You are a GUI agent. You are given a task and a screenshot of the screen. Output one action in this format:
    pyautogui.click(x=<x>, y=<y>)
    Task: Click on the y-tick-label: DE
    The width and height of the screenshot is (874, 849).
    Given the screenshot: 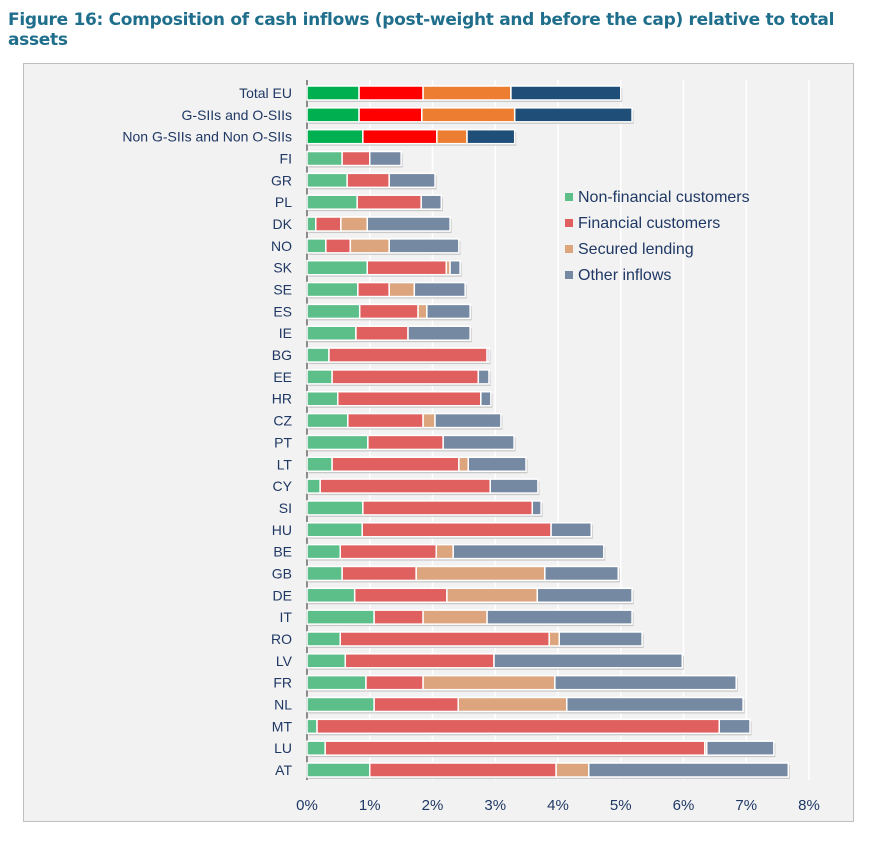 What is the action you would take?
    pyautogui.click(x=282, y=595)
    